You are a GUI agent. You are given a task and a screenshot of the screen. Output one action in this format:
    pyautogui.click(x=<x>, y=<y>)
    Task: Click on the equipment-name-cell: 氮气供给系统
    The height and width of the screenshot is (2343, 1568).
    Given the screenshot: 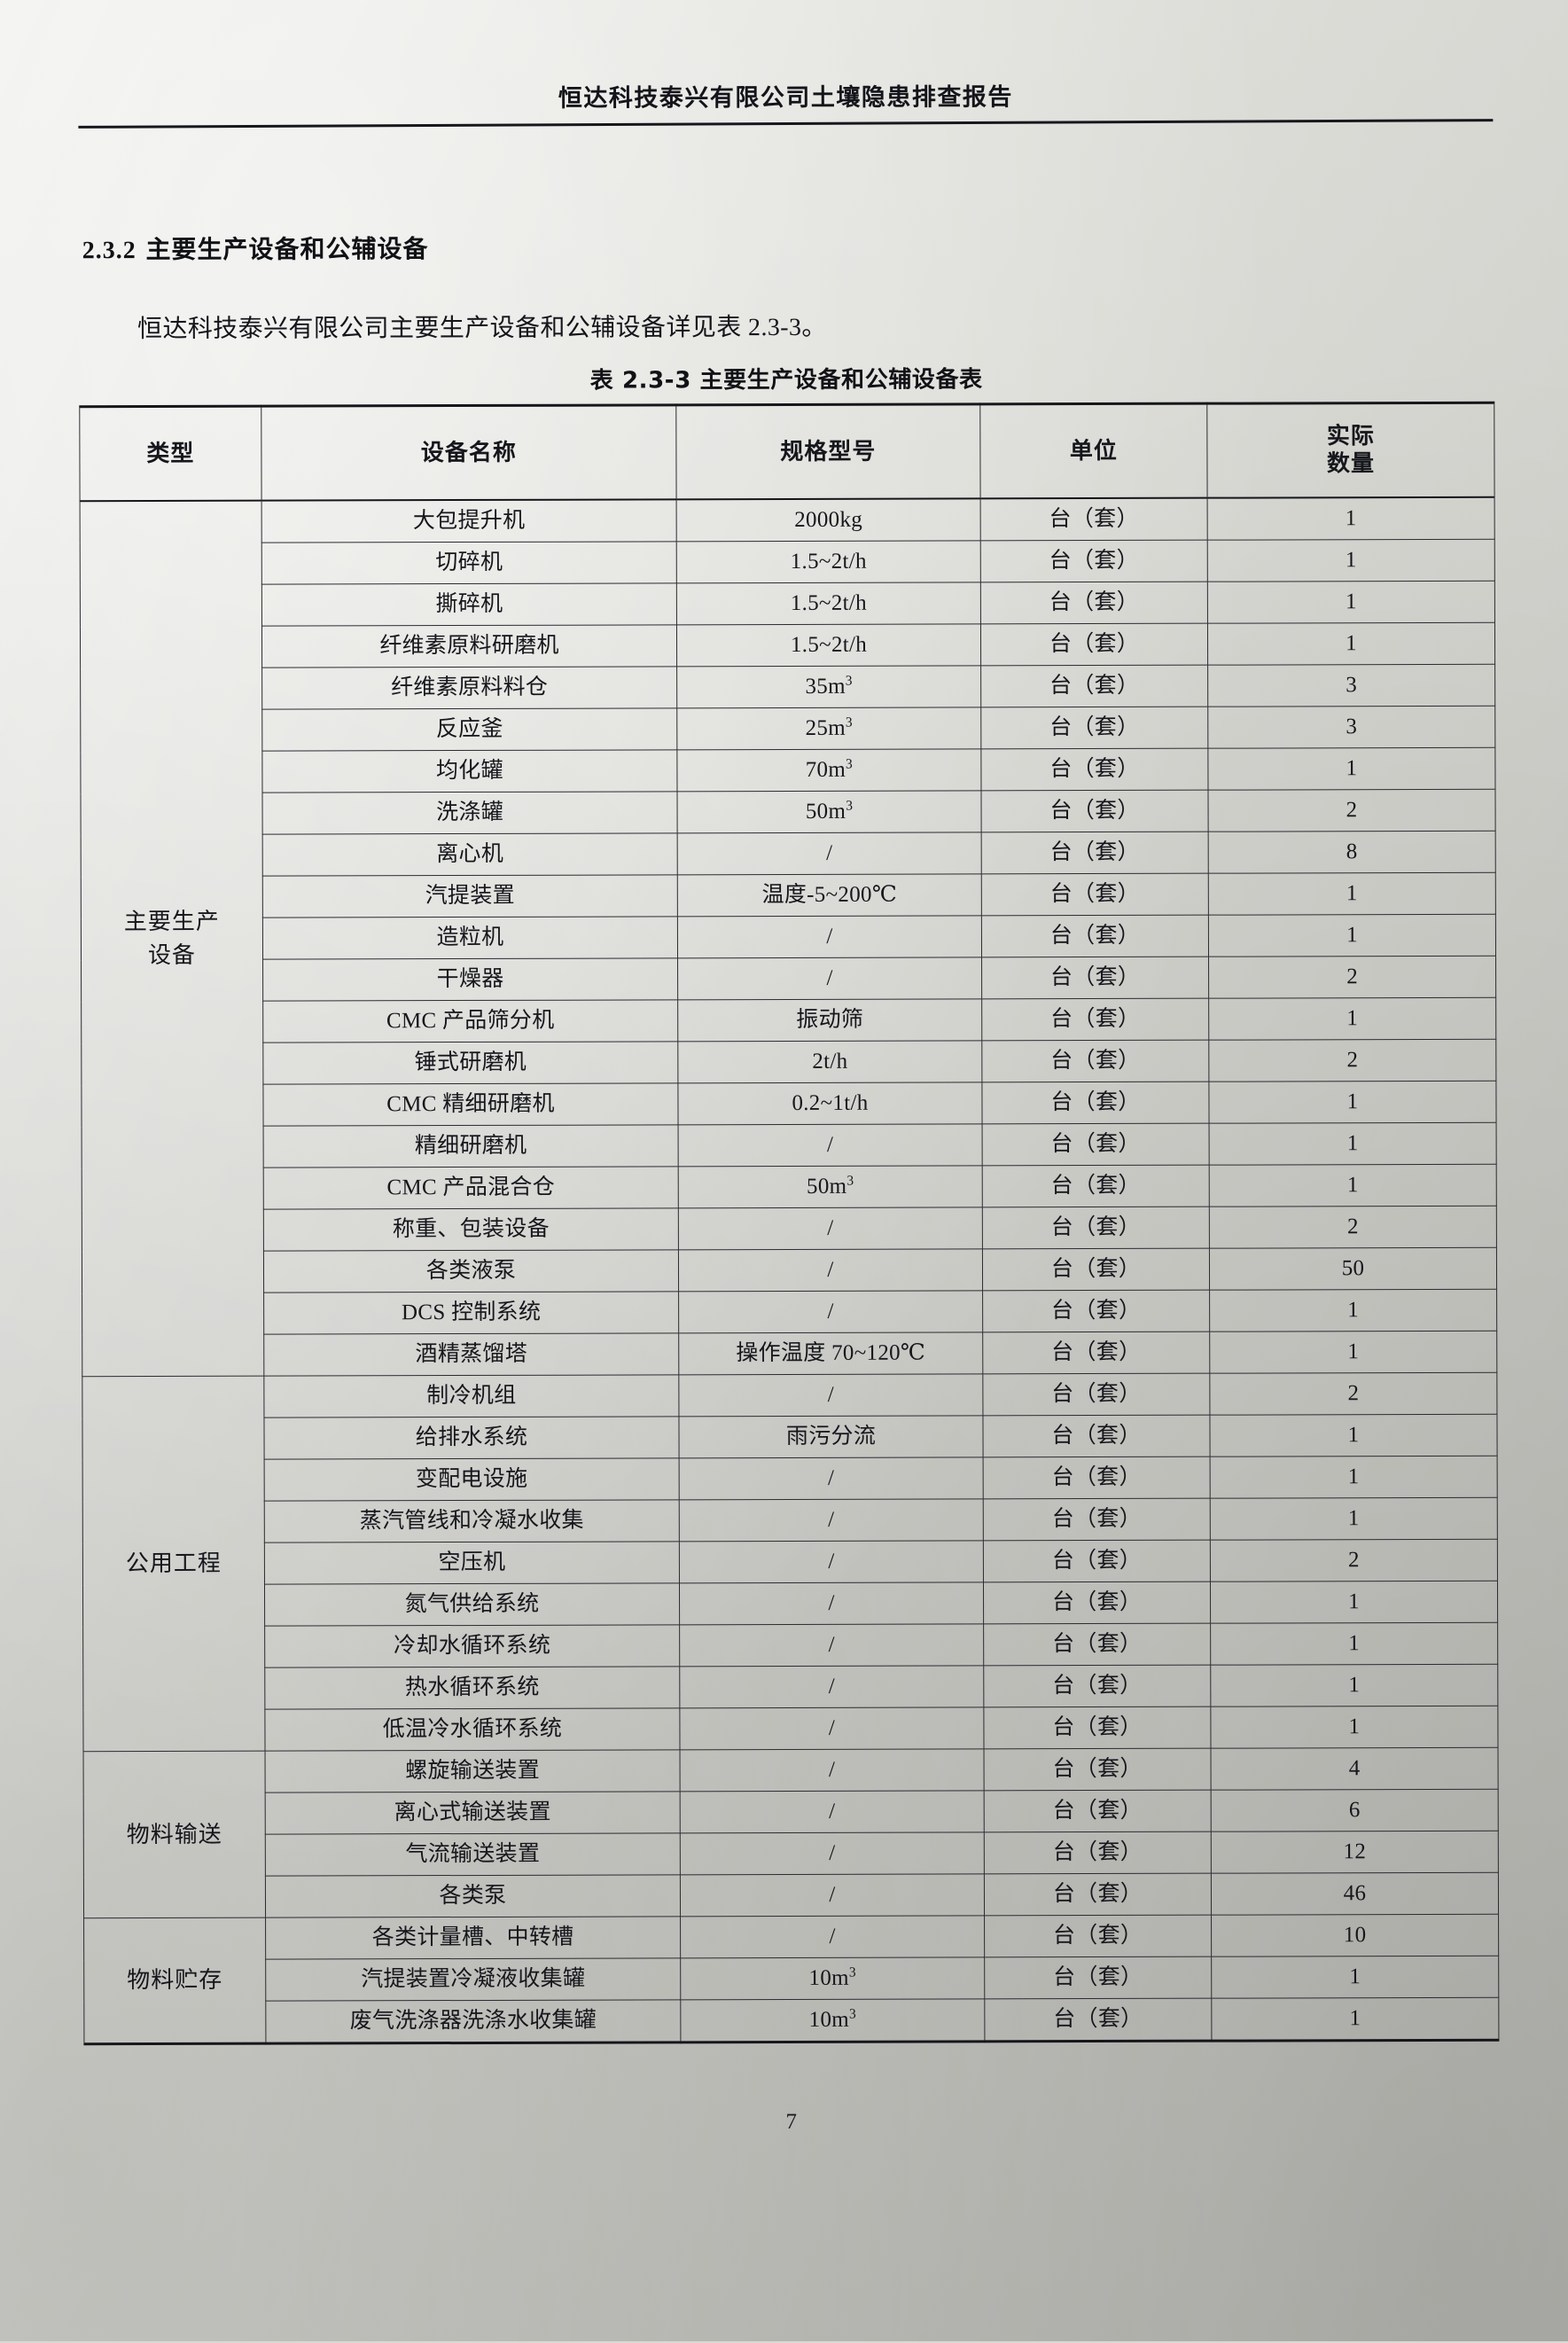 What is the action you would take?
    pyautogui.click(x=472, y=1604)
    